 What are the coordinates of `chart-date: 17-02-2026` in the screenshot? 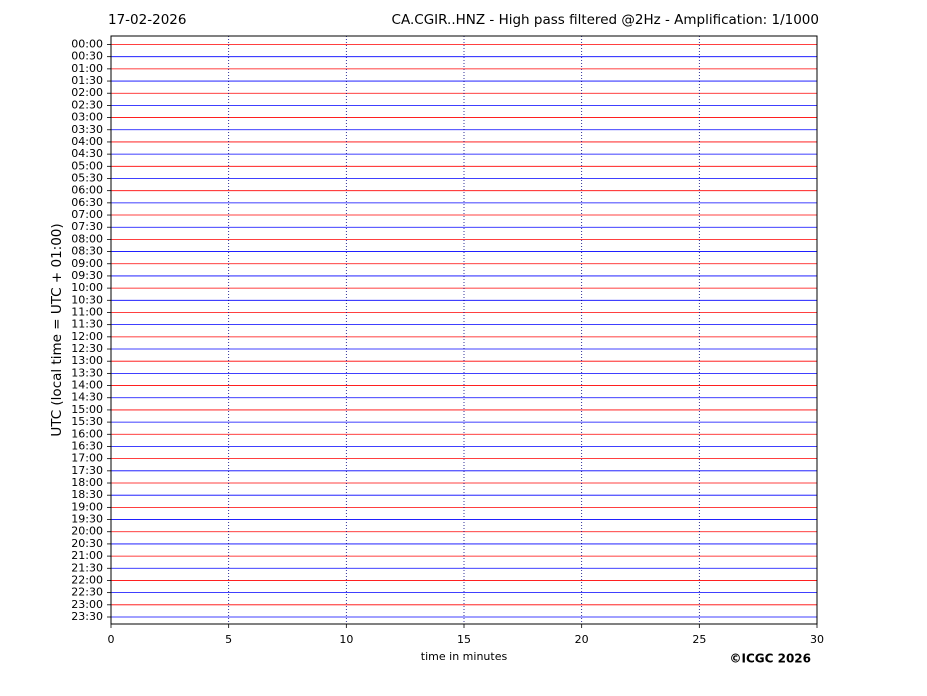 It's located at (147, 20).